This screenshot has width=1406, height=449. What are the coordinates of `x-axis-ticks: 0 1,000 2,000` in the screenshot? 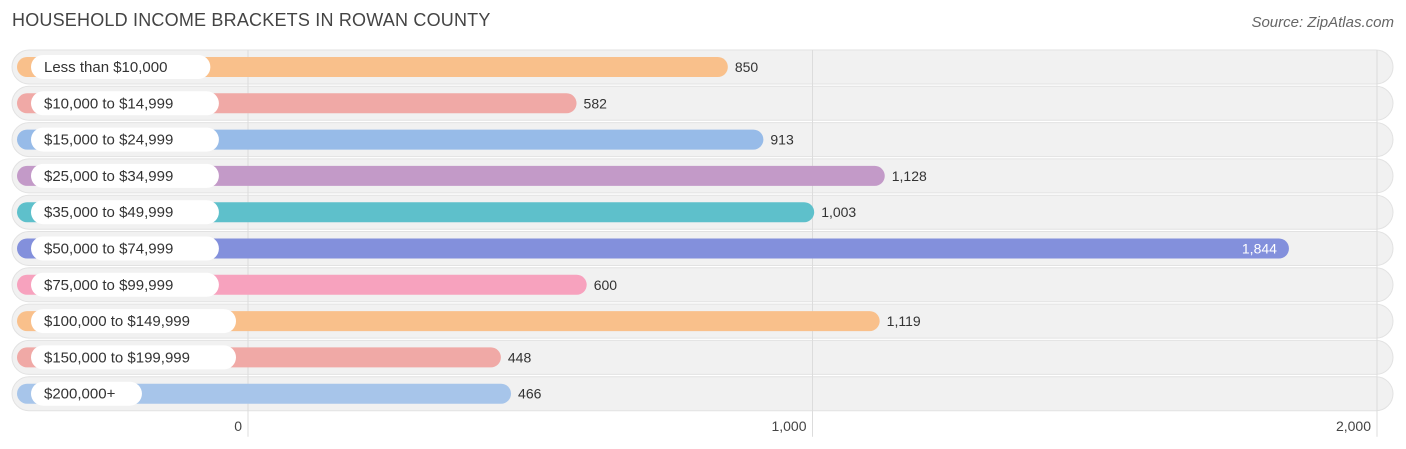 It's located at (802, 426).